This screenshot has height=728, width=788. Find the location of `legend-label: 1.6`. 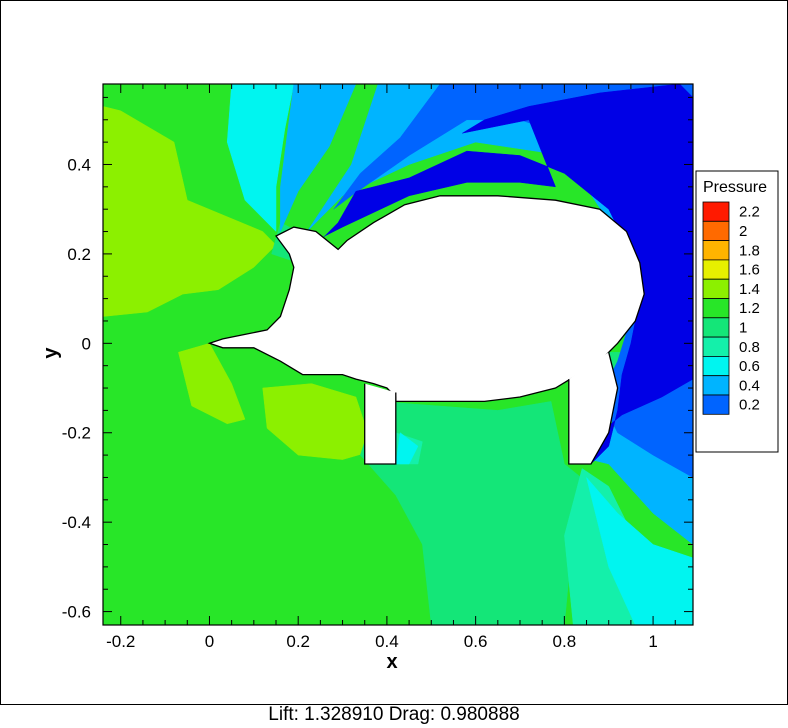

legend-label: 1.6 is located at coordinates (749, 270).